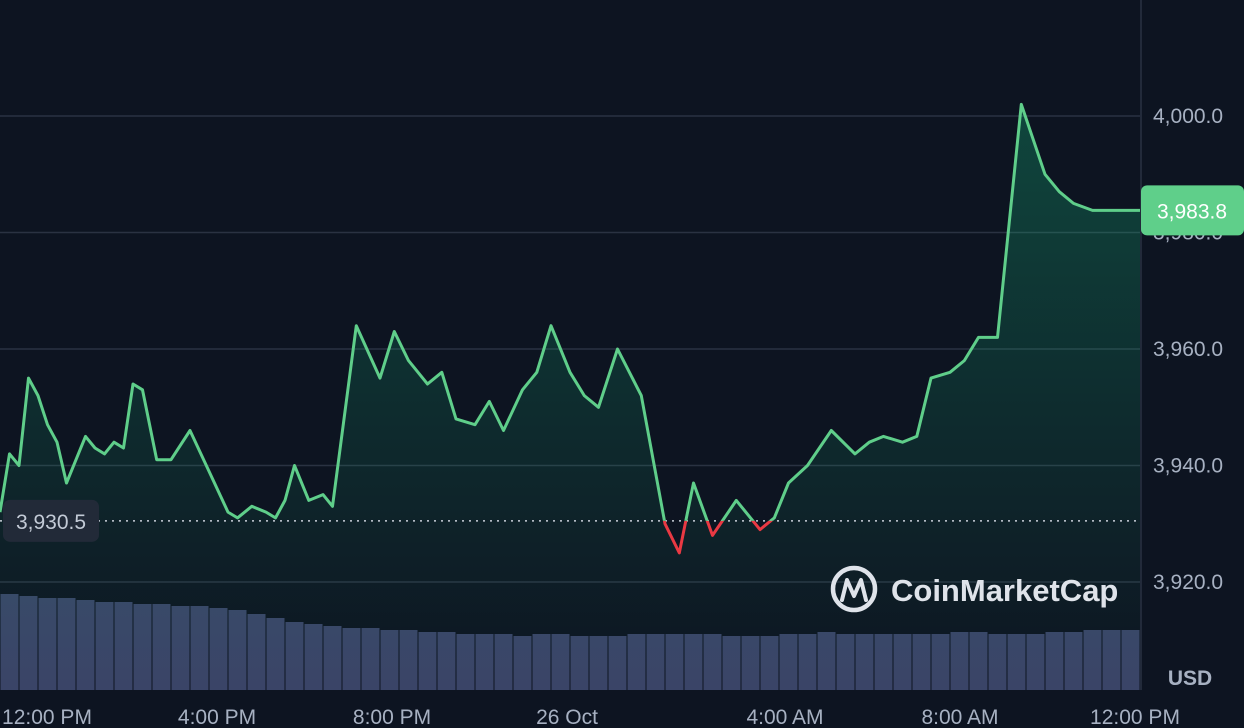  I want to click on x-tick-label: 8:00 AM, so click(959, 717).